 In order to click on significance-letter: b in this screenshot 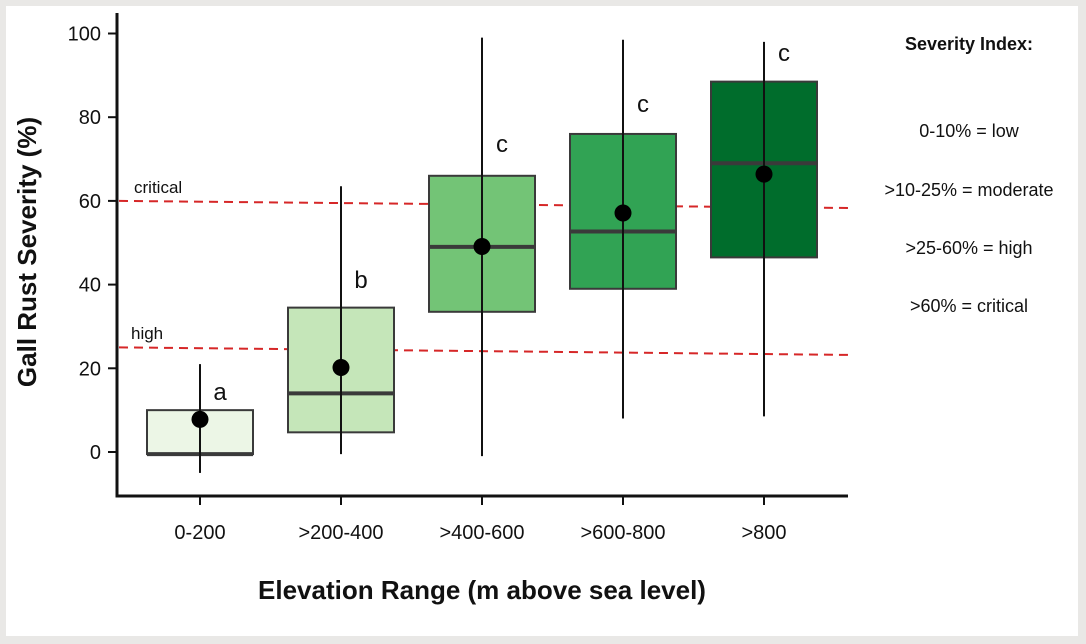, I will do `click(360, 280)`.